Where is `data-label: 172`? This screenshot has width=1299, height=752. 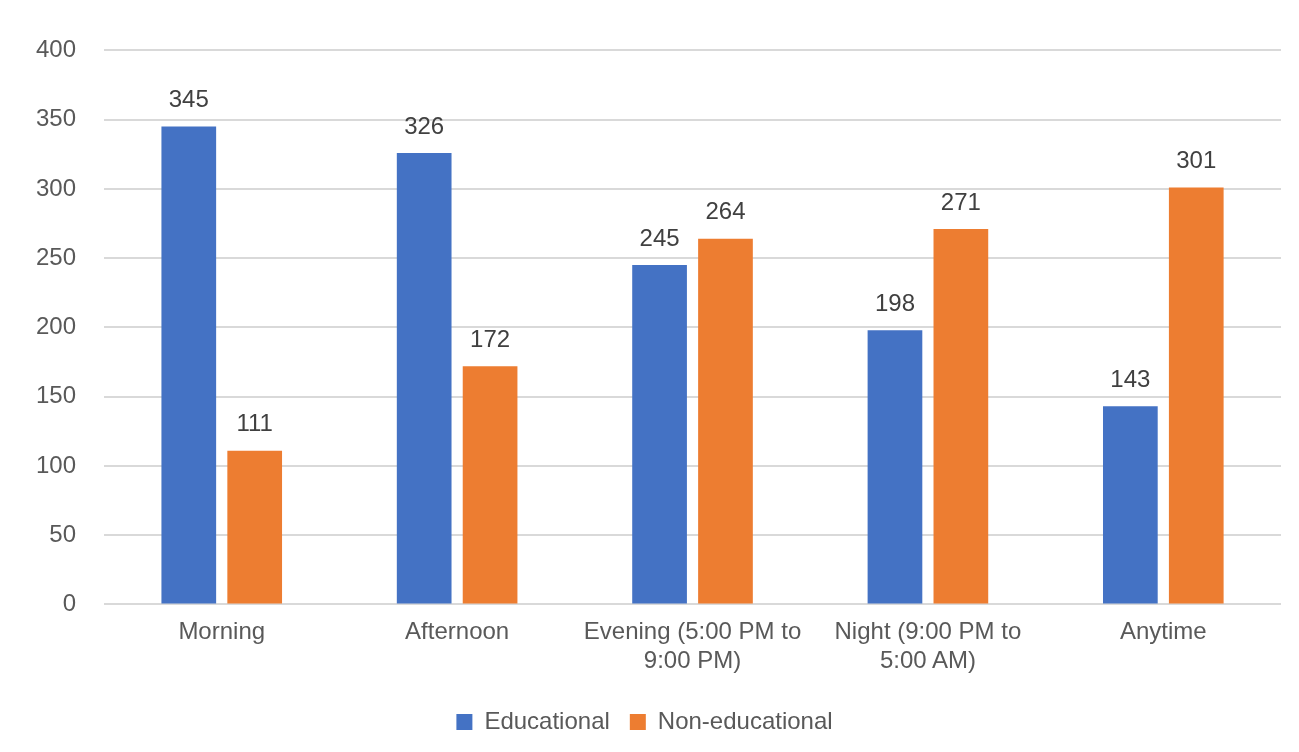
data-label: 172 is located at coordinates (490, 338).